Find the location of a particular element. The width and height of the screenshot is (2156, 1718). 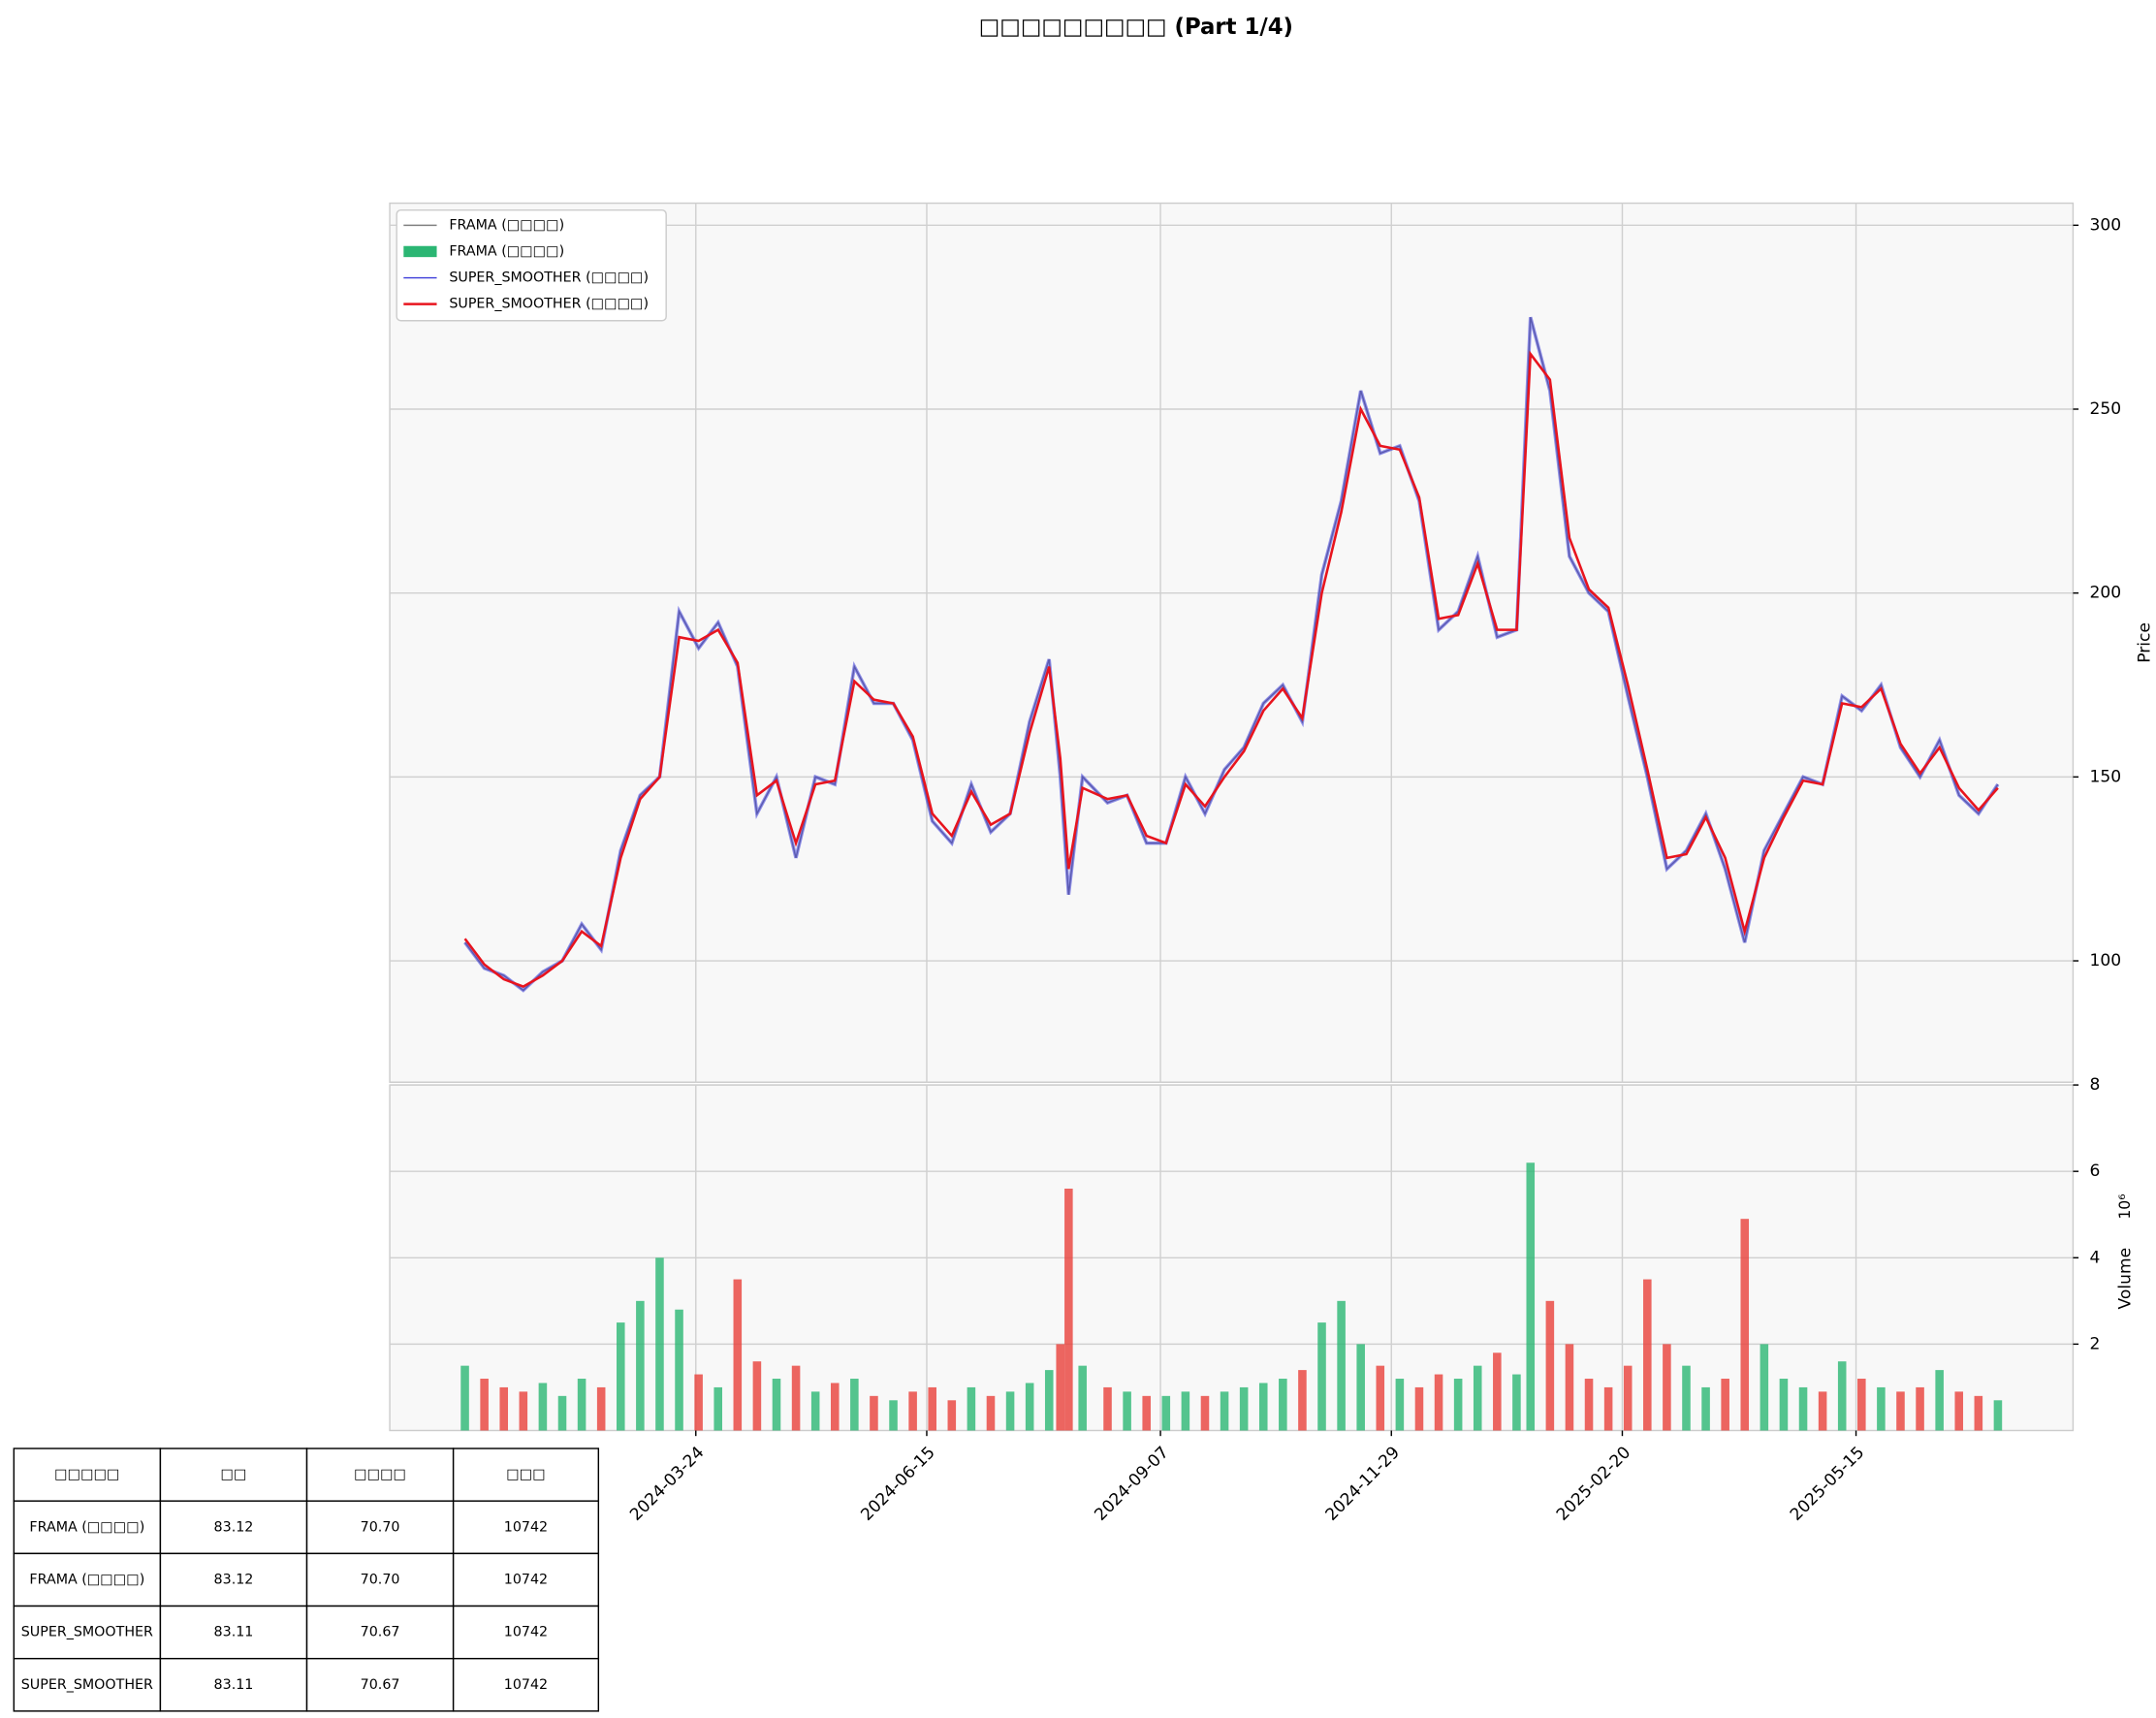

y2-axis-label: Volume is located at coordinates (2126, 1279).